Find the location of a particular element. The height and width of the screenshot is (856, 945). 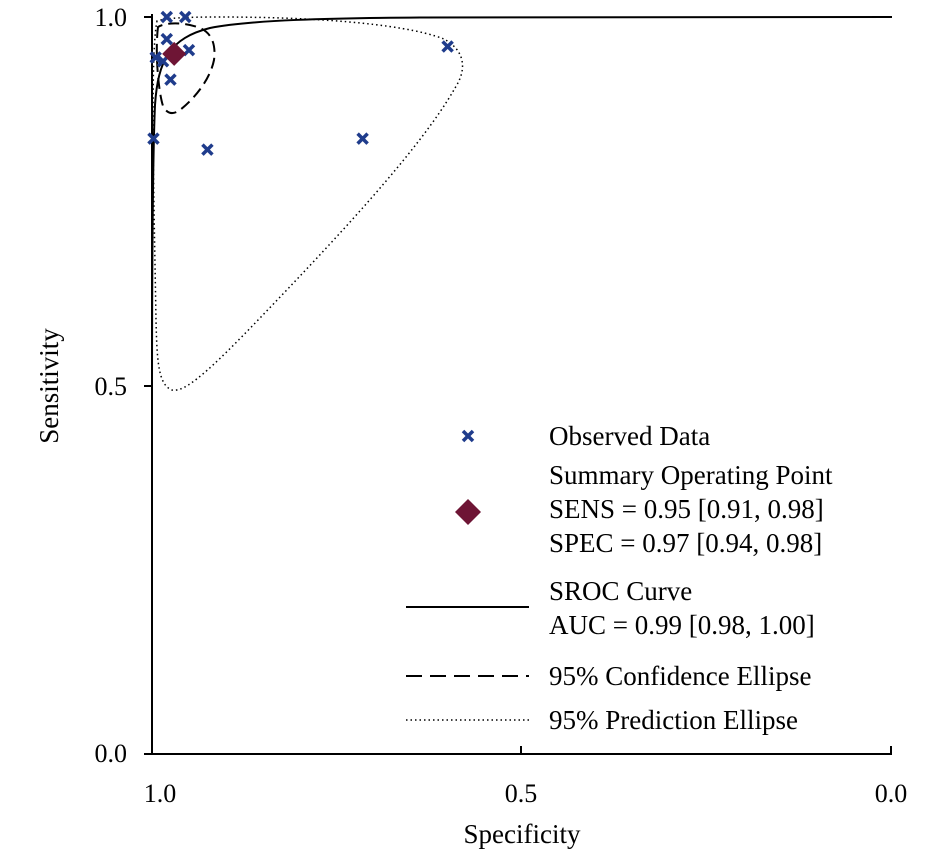

summary-operating-point is located at coordinates (174, 53).